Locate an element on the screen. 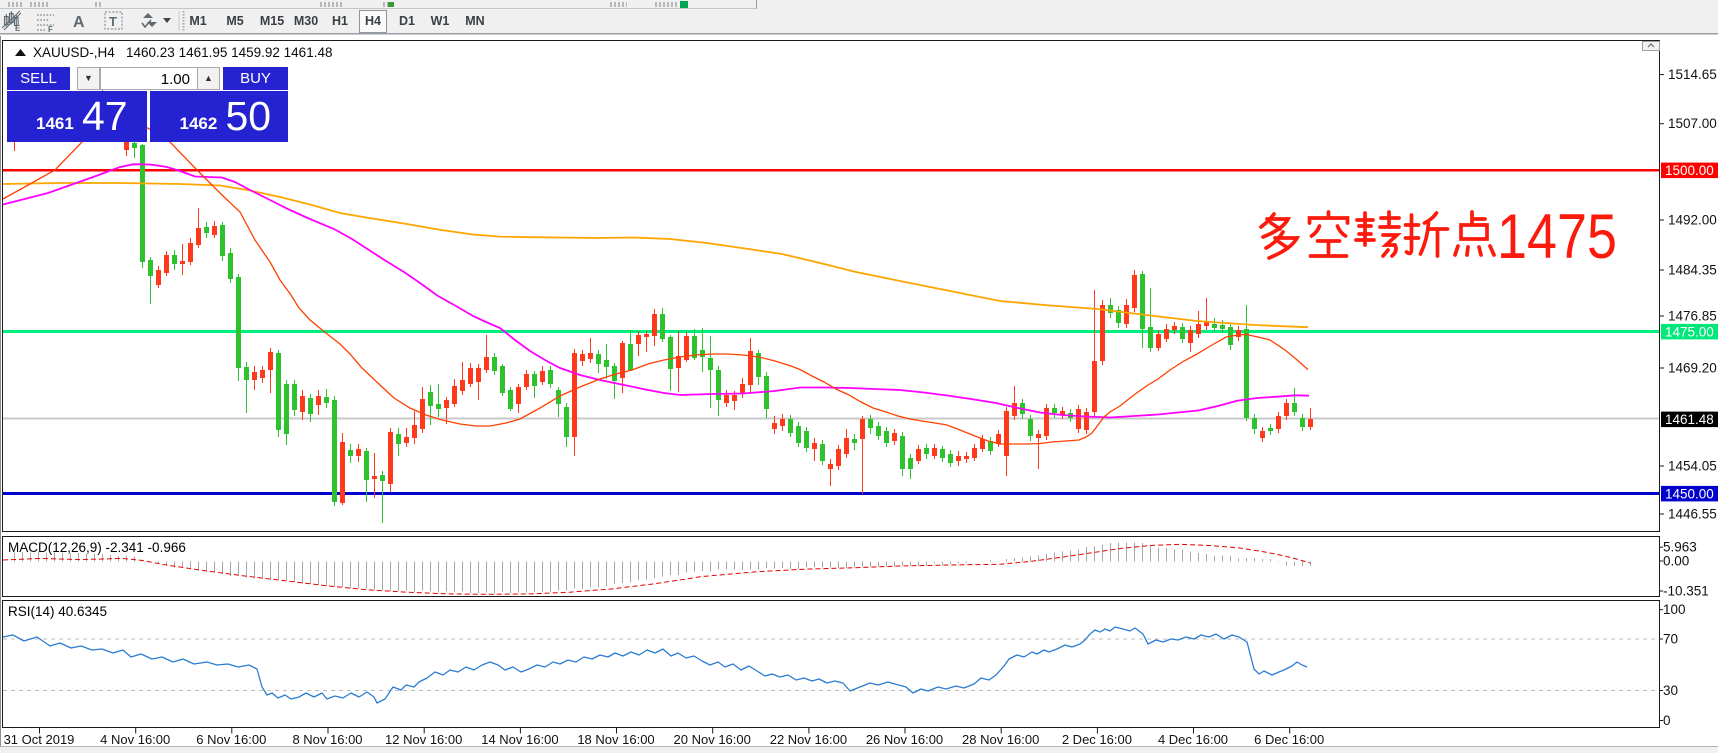  svg-text: 4 Nov 16:00 is located at coordinates (135, 739).